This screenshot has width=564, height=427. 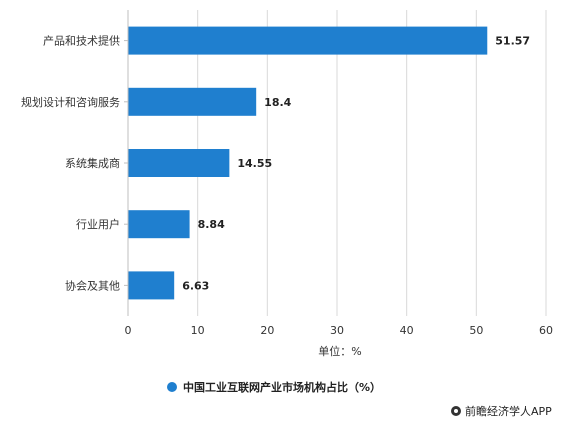 What do you see at coordinates (198, 330) in the screenshot?
I see `x-tick-label-1: 10` at bounding box center [198, 330].